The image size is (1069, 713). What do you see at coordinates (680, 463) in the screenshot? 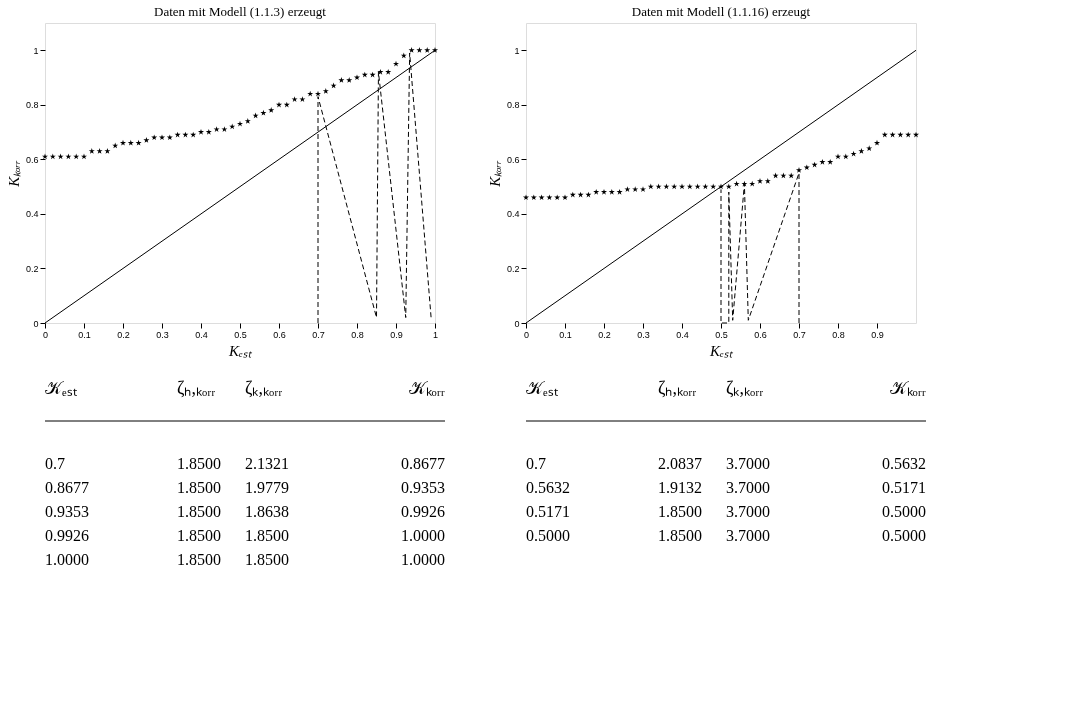
I see `text: 2.0837` at bounding box center [680, 463].